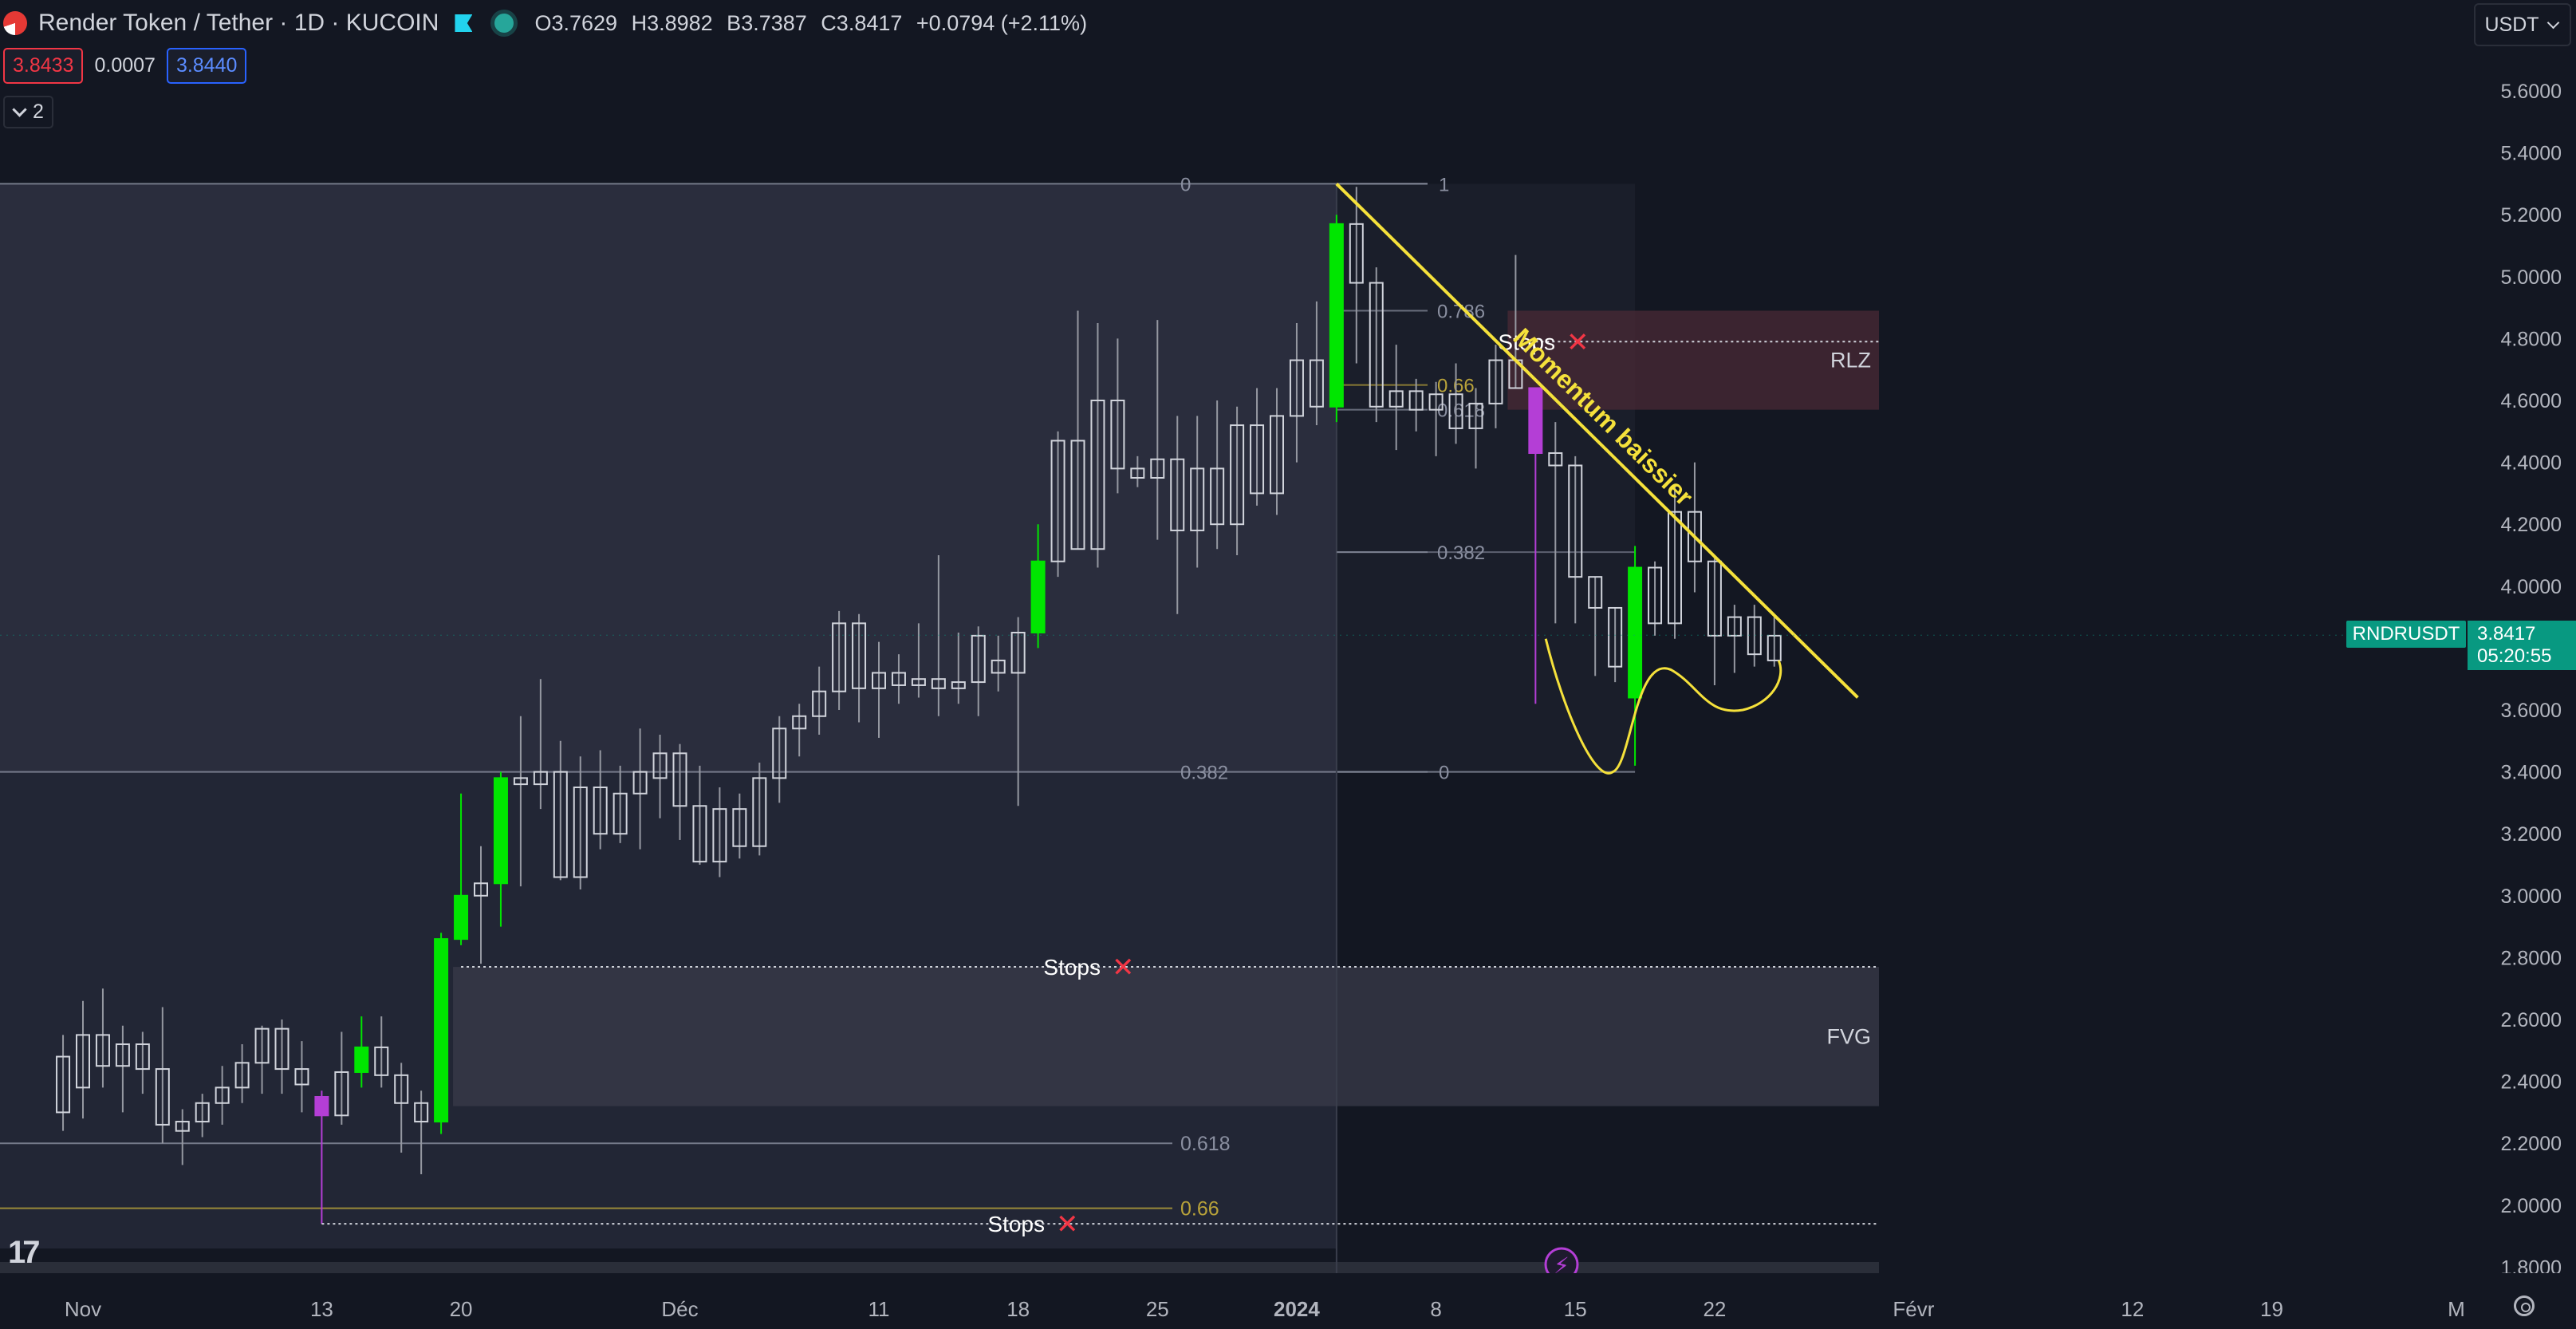  What do you see at coordinates (1185, 185) in the screenshot?
I see `fib-left-label: 0` at bounding box center [1185, 185].